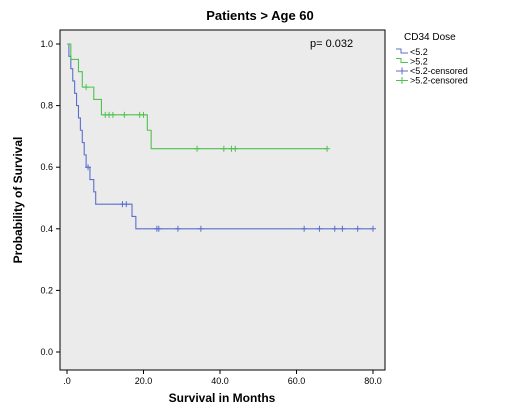 Image resolution: width=520 pixels, height=416 pixels. I want to click on legend-label: >5.2-censored, so click(439, 81).